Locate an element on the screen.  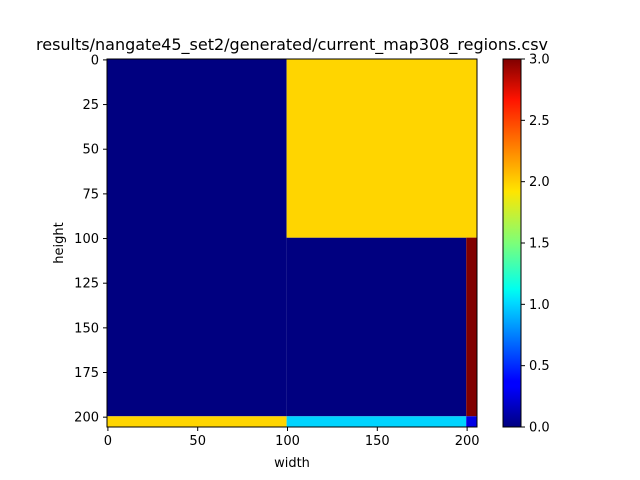
y-tick-label: 25 is located at coordinates (90, 105).